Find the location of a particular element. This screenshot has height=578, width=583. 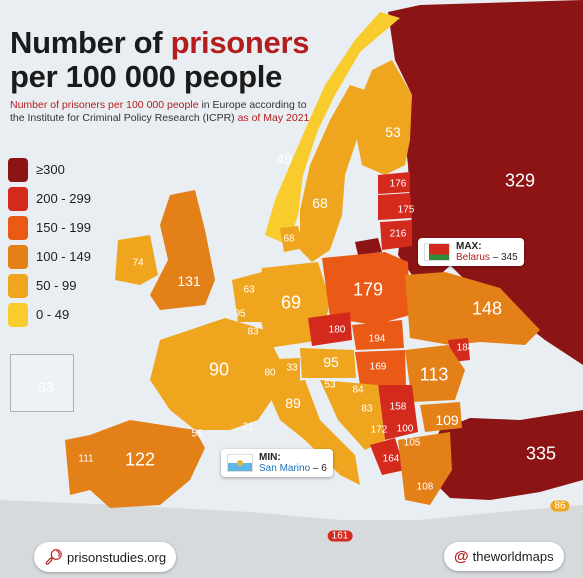

region-greece is located at coordinates (425, 468).